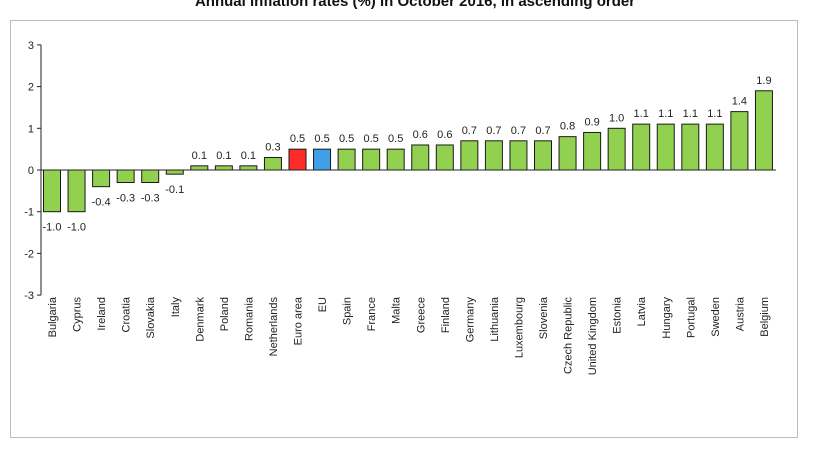 This screenshot has height=468, width=830. Describe the element at coordinates (225, 314) in the screenshot. I see `category-label-poland: Poland` at that location.